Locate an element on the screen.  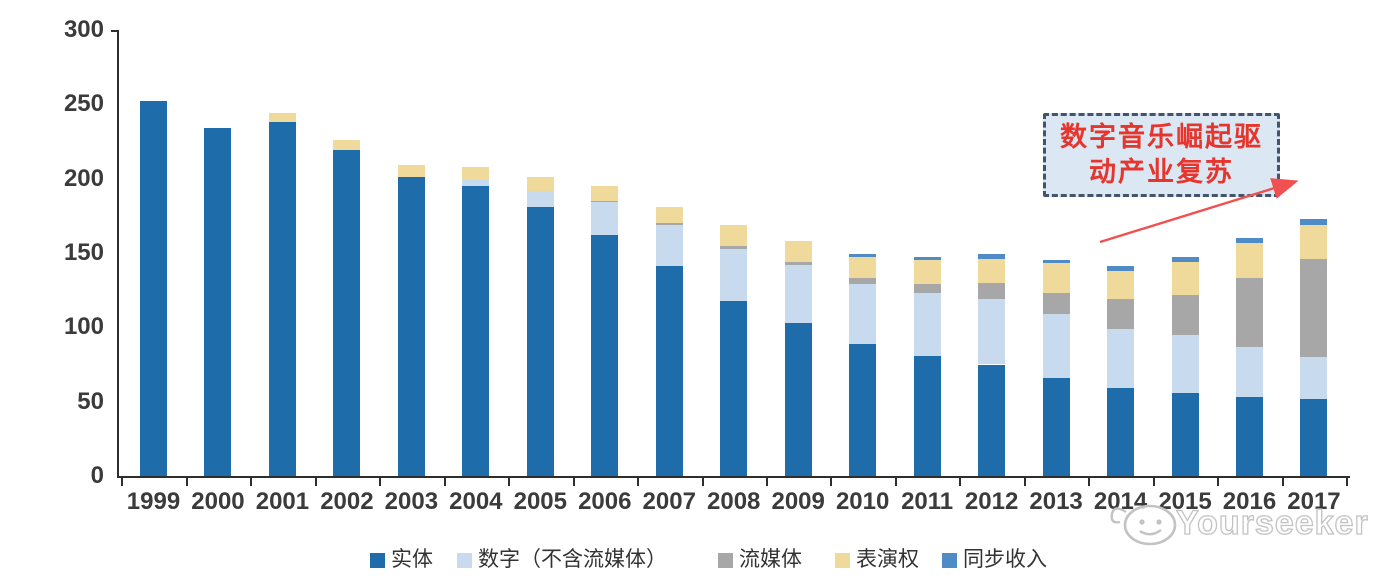
x-category-label: 2003 is located at coordinates (411, 501).